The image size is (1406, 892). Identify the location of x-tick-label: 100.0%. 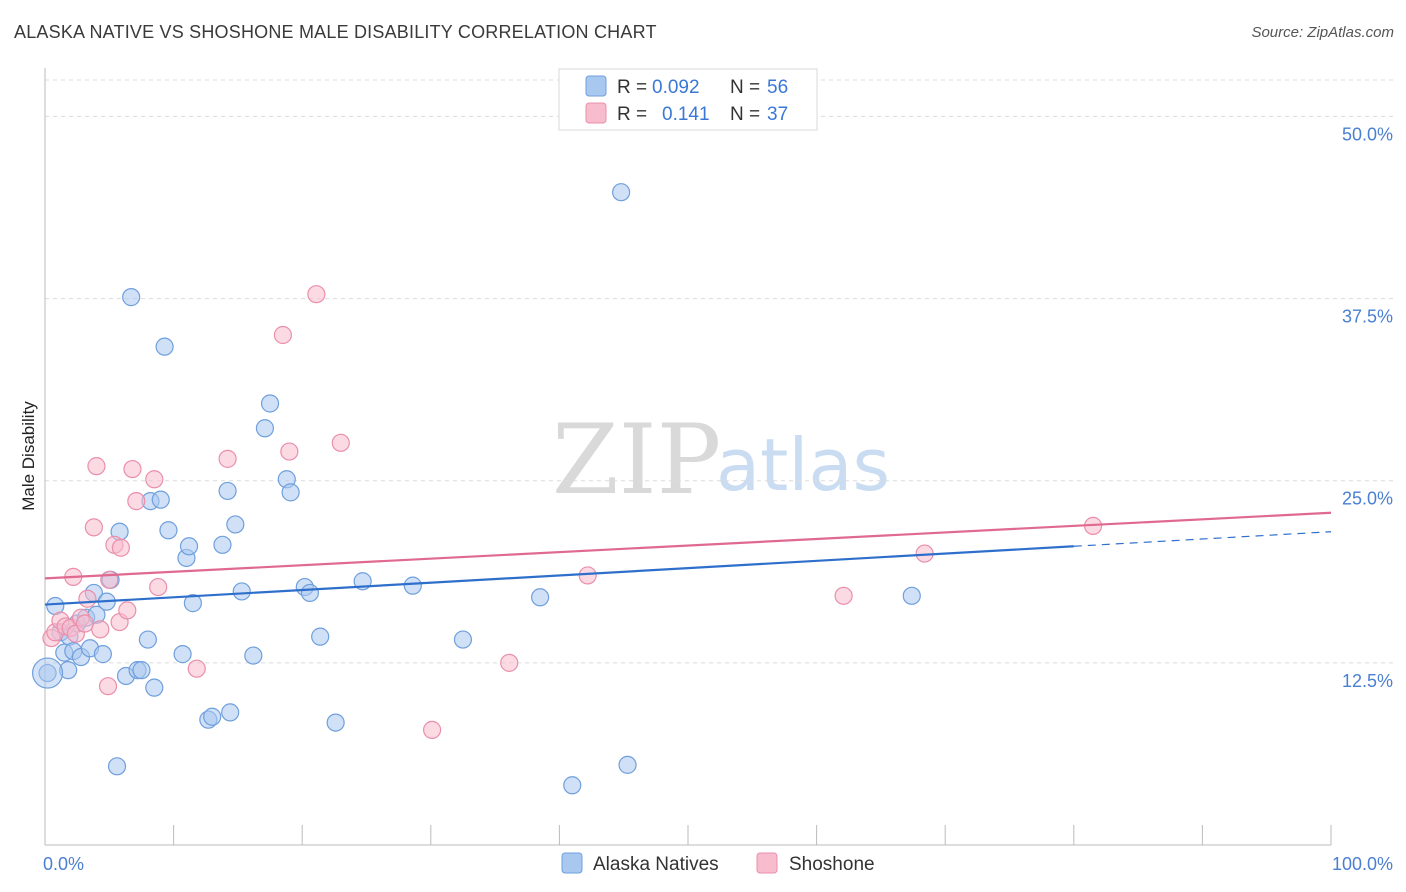
(1362, 864).